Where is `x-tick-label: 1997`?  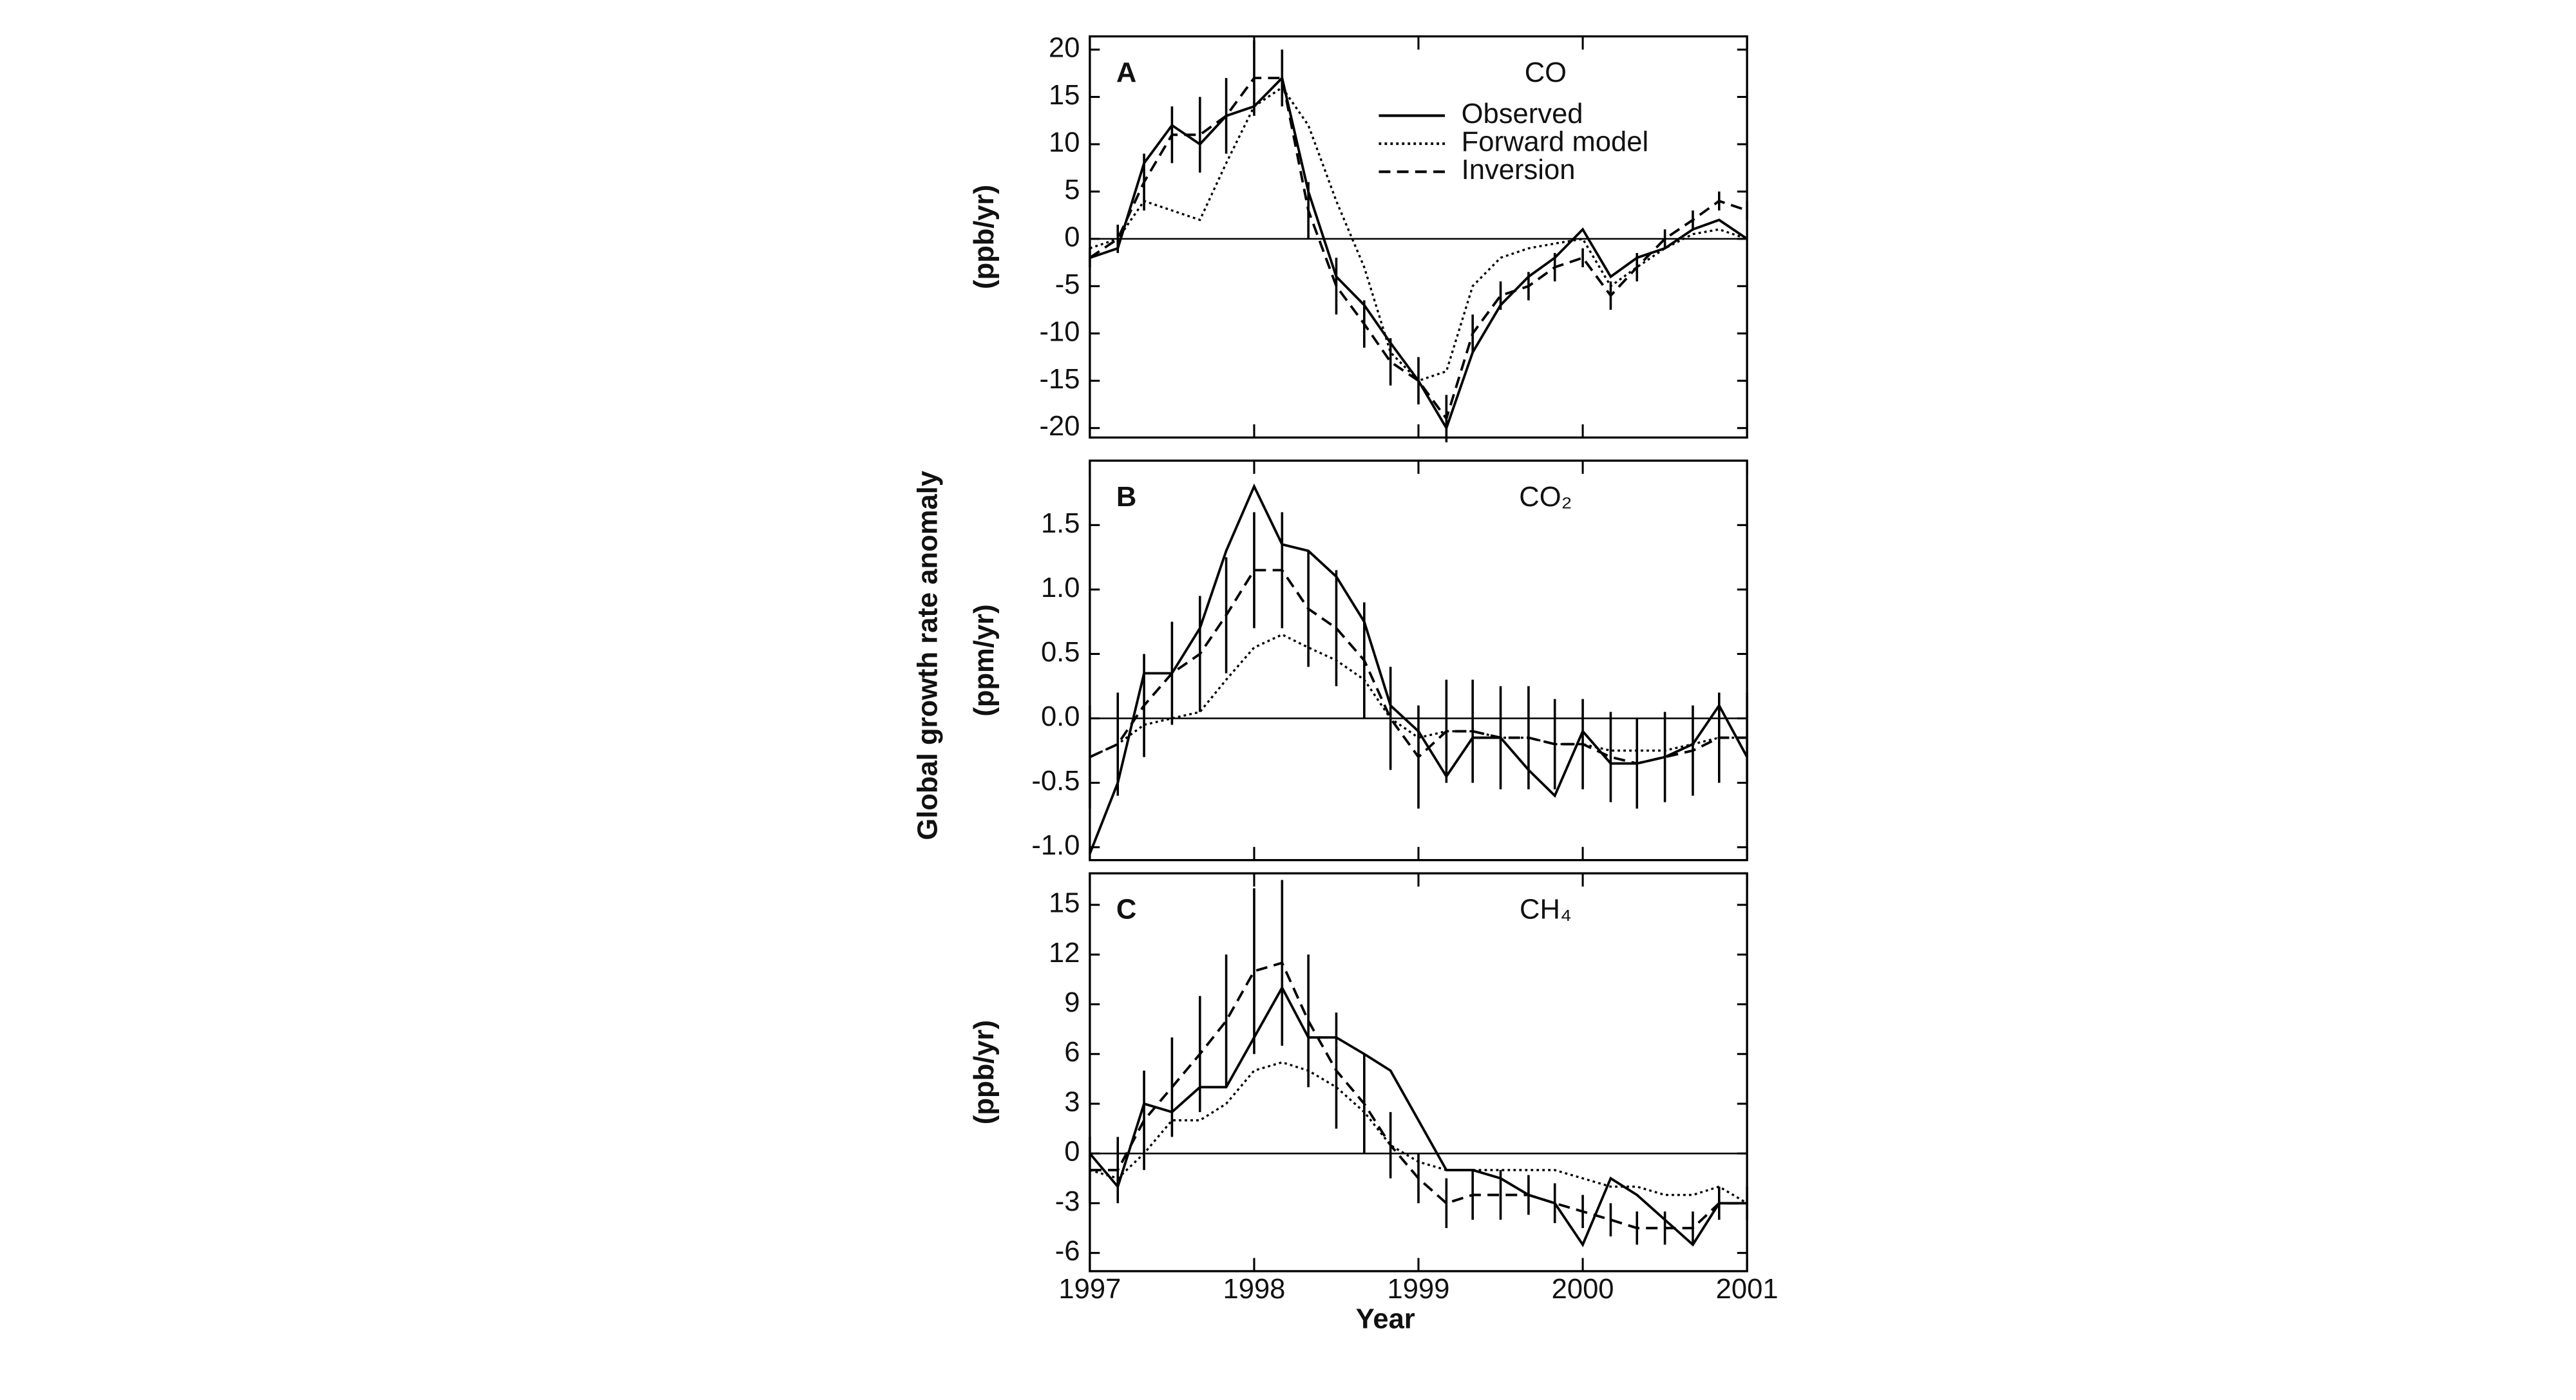 x-tick-label: 1997 is located at coordinates (1089, 1289).